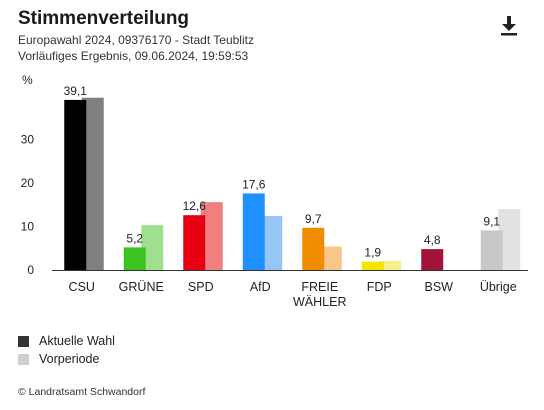 The height and width of the screenshot is (410, 544). What do you see at coordinates (76, 91) in the screenshot?
I see `bar-value-label: 39,1` at bounding box center [76, 91].